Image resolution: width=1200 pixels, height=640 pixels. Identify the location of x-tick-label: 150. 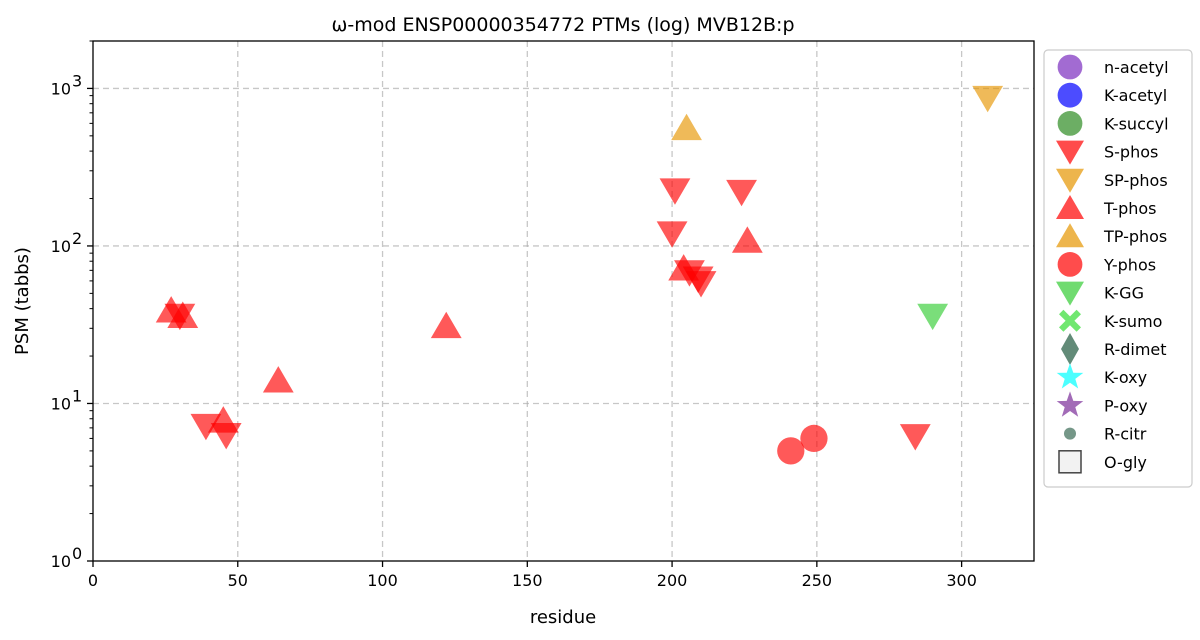
(527, 580).